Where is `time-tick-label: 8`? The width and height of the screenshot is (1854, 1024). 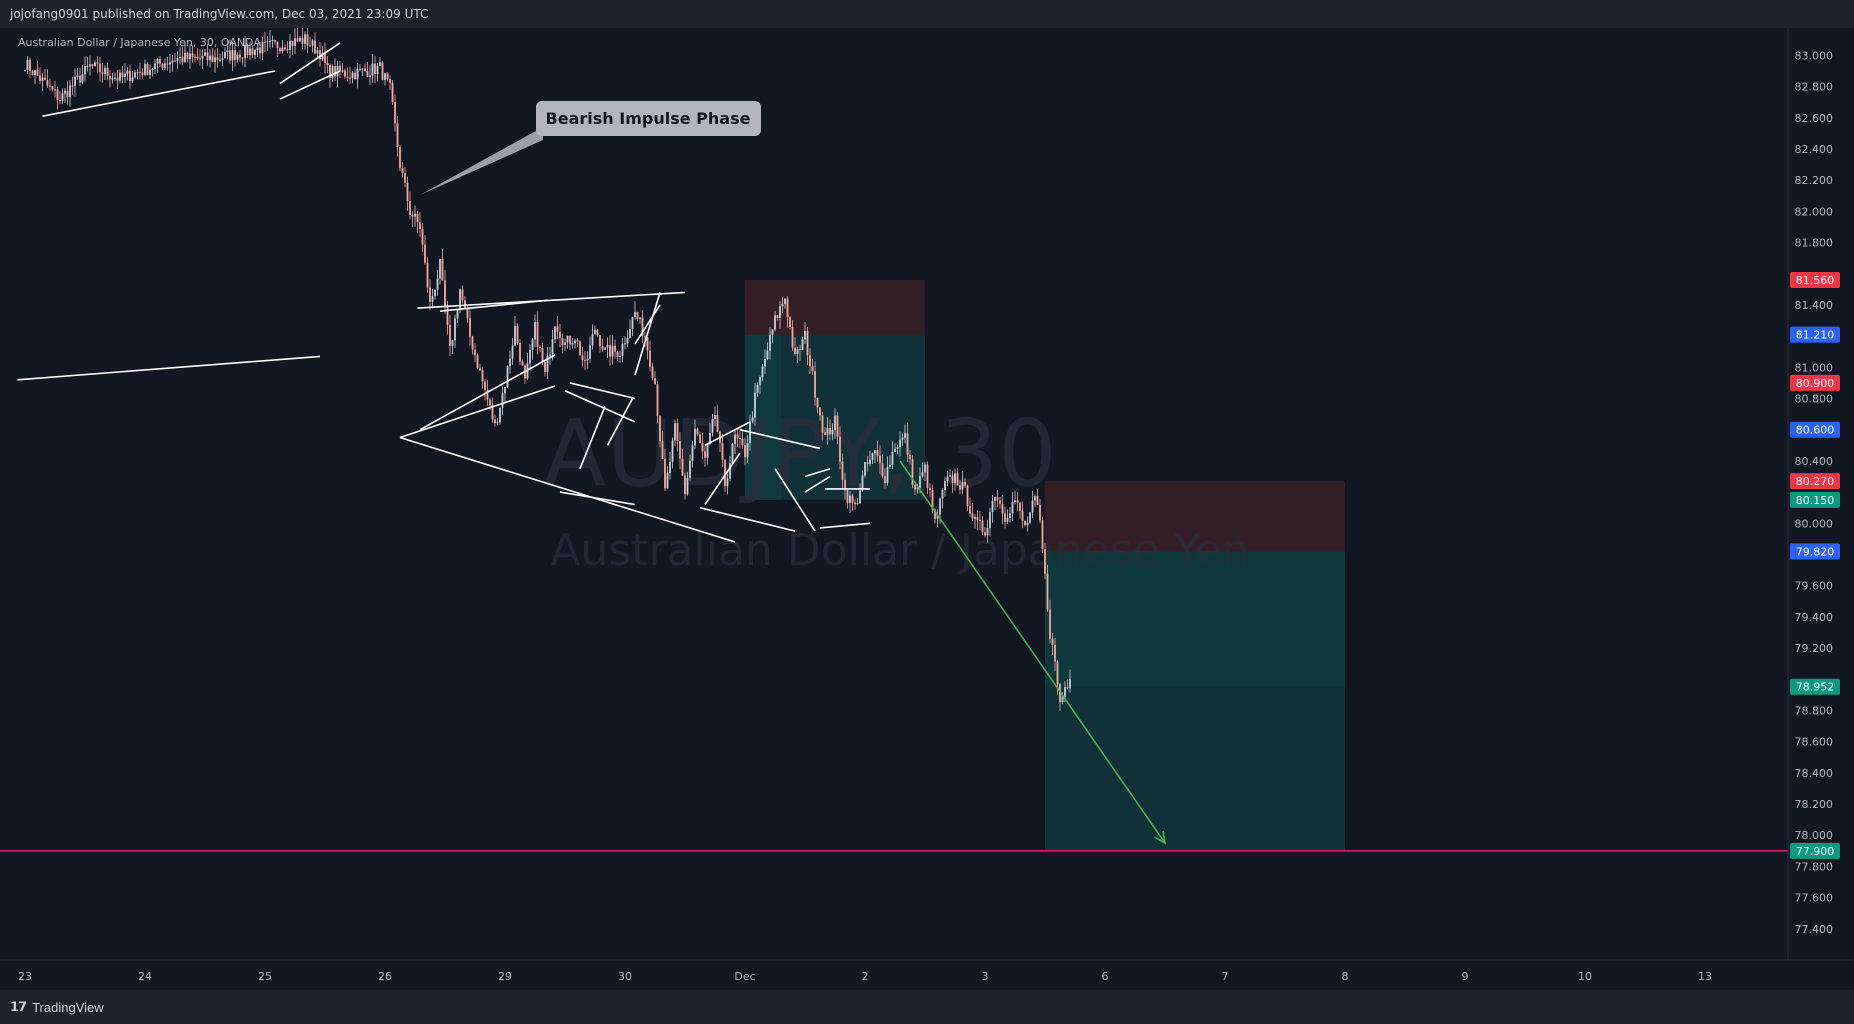 time-tick-label: 8 is located at coordinates (1345, 976).